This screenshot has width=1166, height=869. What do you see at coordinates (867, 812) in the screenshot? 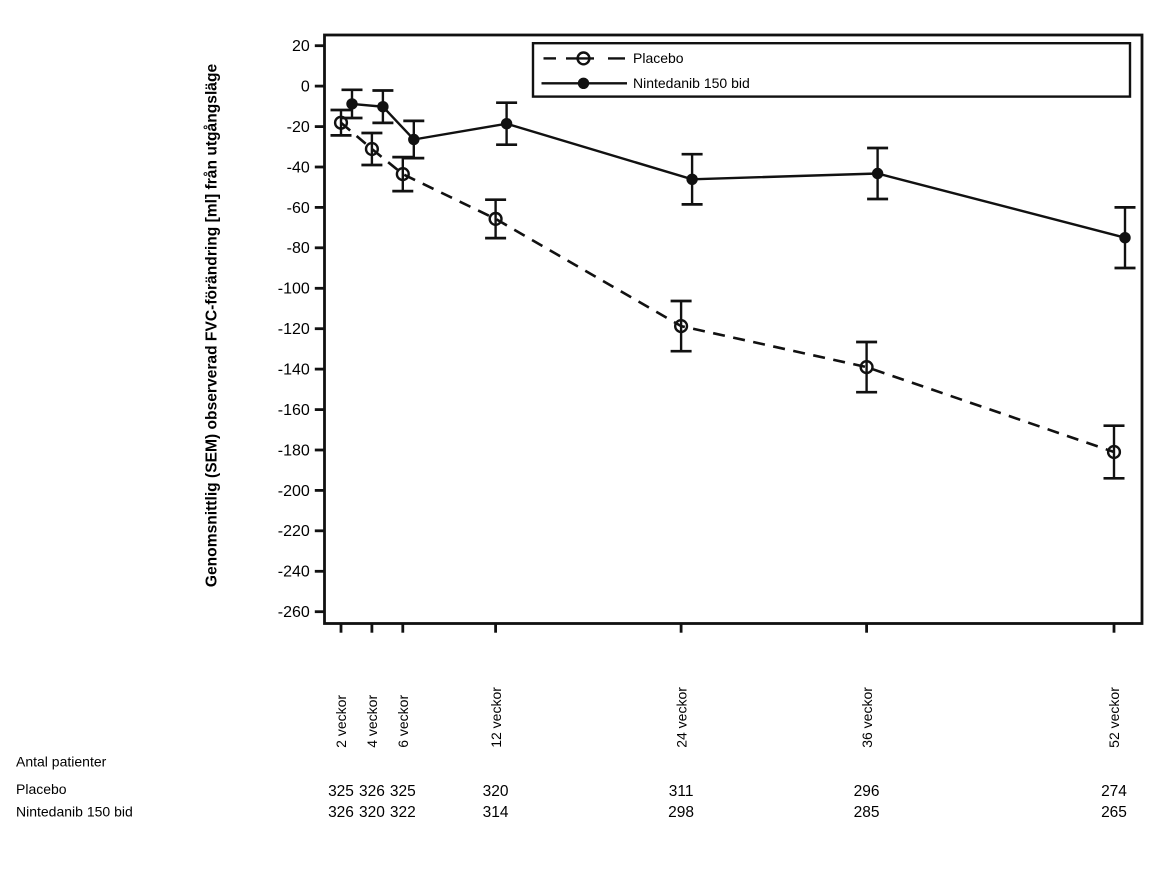
I see `svg-text: 285` at bounding box center [867, 812].